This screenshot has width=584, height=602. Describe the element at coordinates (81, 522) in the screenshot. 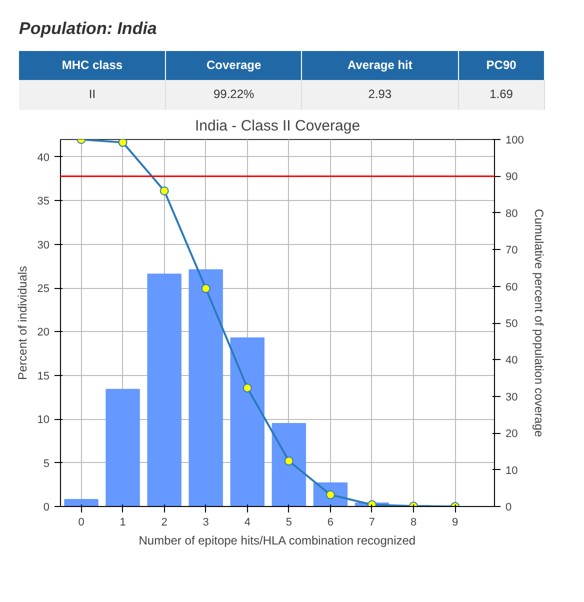

I see `x-tick-label: 0` at that location.